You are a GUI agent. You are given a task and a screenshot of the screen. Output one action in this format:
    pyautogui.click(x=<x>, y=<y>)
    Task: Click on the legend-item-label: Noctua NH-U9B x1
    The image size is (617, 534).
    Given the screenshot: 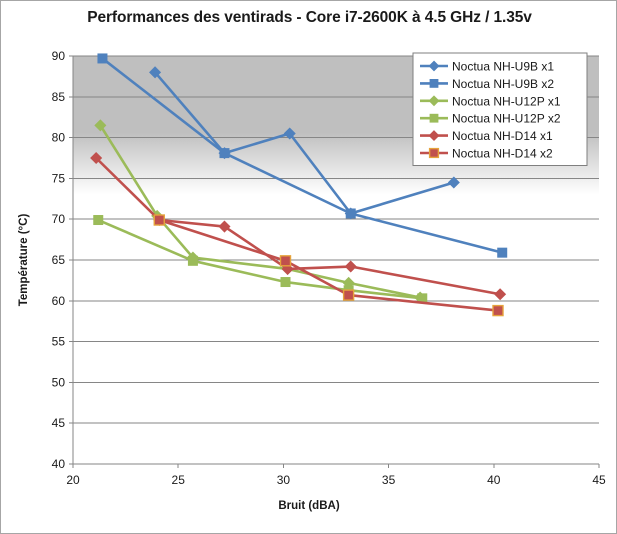 What is the action you would take?
    pyautogui.click(x=503, y=67)
    